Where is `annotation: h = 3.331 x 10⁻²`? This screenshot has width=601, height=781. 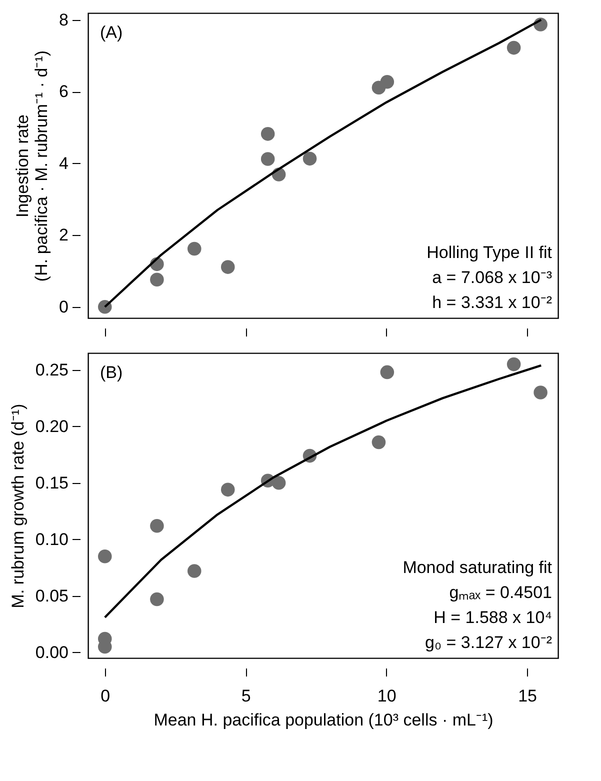 annotation: h = 3.331 x 10⁻² is located at coordinates (492, 302).